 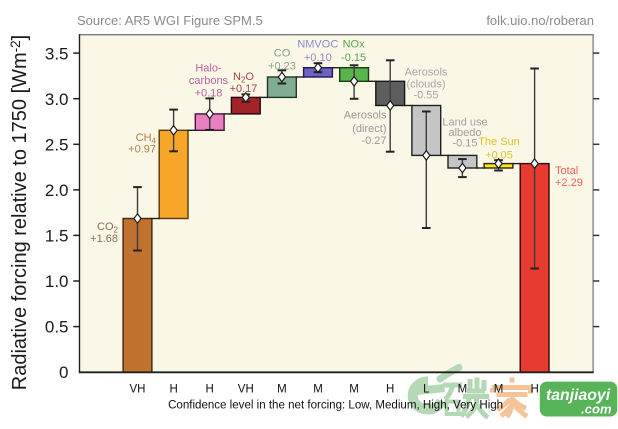 I want to click on svg-text: NOx, so click(x=354, y=45).